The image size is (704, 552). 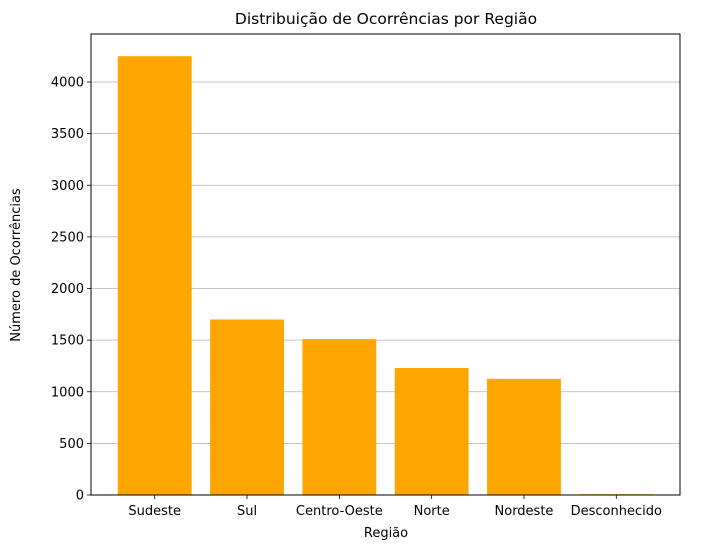 I want to click on y-tick-label: 3000, so click(x=67, y=186).